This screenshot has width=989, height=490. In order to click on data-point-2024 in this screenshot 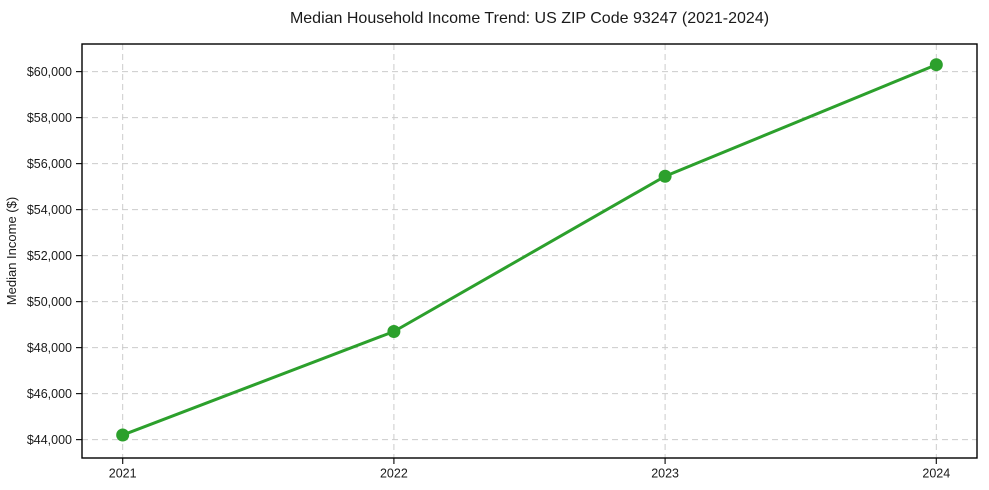, I will do `click(936, 65)`.